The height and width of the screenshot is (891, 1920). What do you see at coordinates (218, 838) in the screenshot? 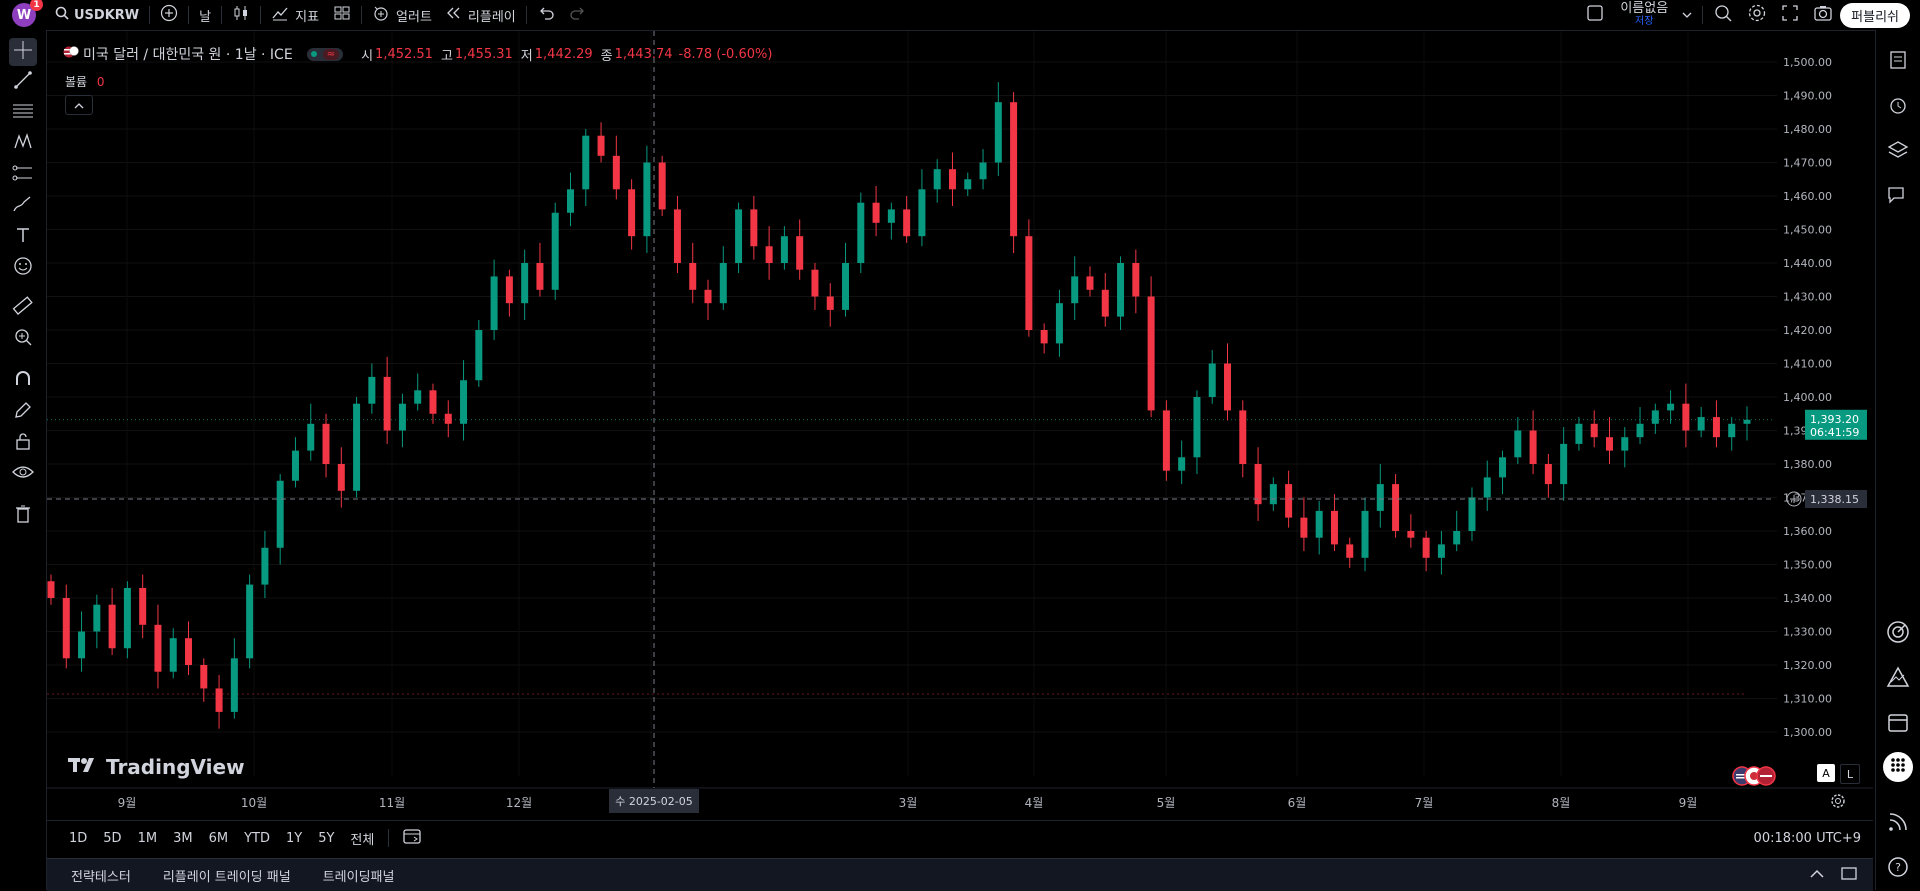
I see `range-6m: 6M` at bounding box center [218, 838].